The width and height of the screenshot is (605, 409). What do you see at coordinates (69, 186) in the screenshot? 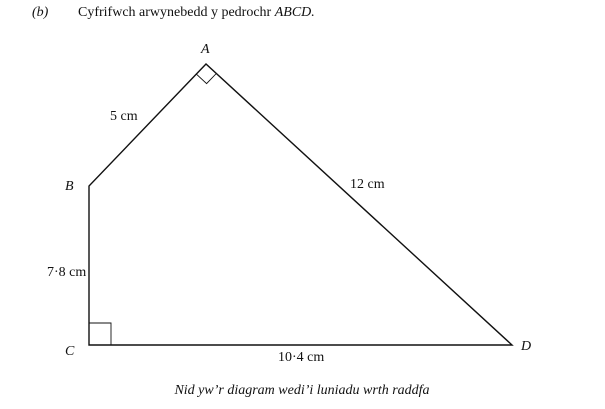
I see `vertex-label: B` at bounding box center [69, 186].